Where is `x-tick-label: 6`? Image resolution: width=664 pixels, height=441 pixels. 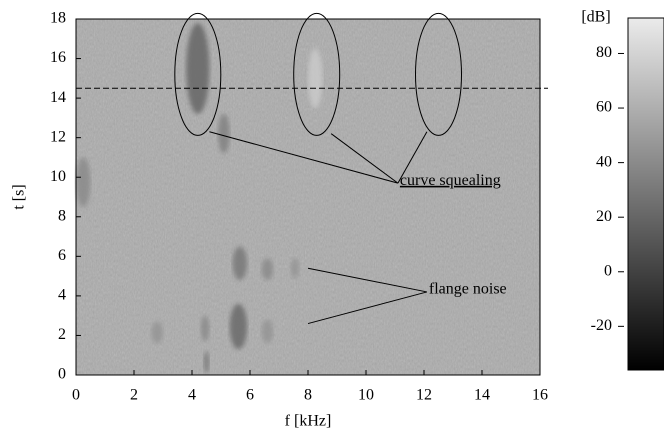 x-tick-label: 6 is located at coordinates (250, 395).